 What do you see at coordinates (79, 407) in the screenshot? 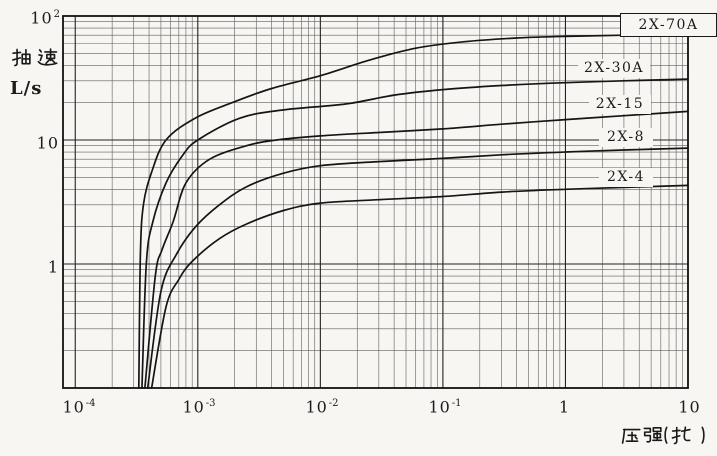
I see `x-tick-1e-4: 10⁻⁴` at bounding box center [79, 407].